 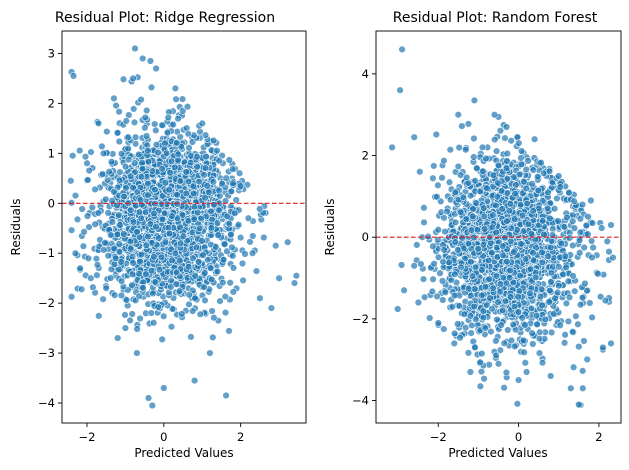 I want to click on ridge-y-tick-label: −2, so click(x=46, y=303).